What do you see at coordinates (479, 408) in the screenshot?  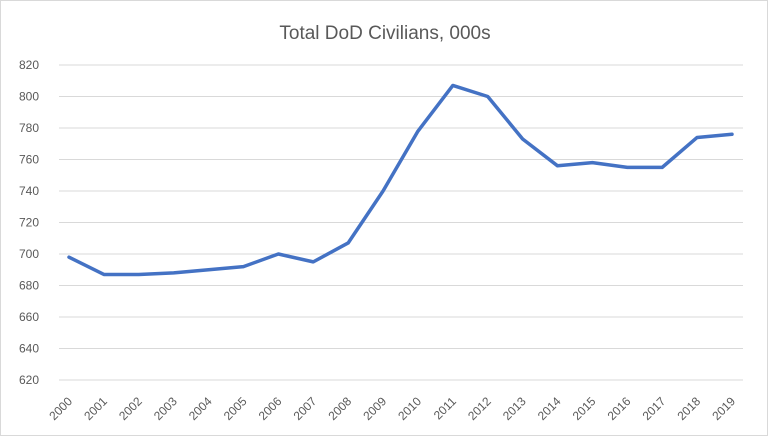 I see `x-tick-label: 2012` at bounding box center [479, 408].